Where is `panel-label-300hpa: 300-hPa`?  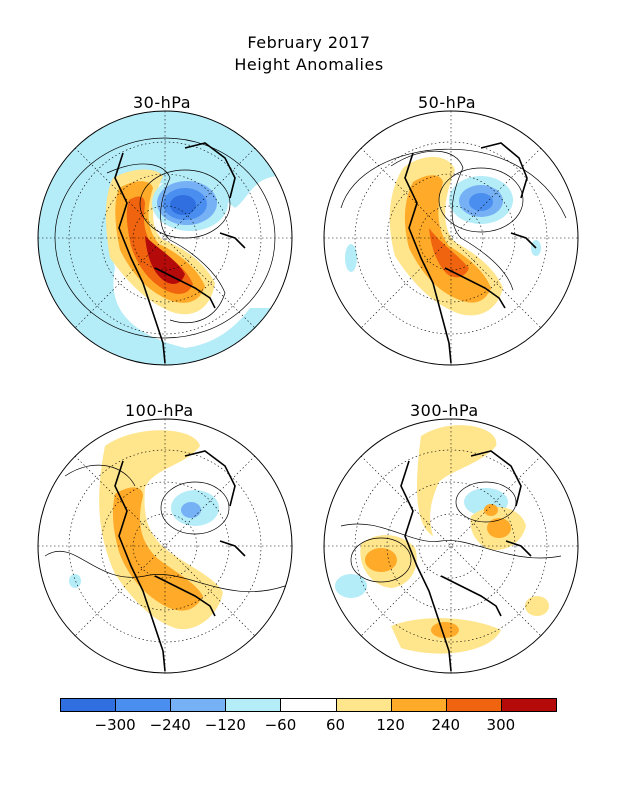 panel-label-300hpa: 300-hPa is located at coordinates (444, 410).